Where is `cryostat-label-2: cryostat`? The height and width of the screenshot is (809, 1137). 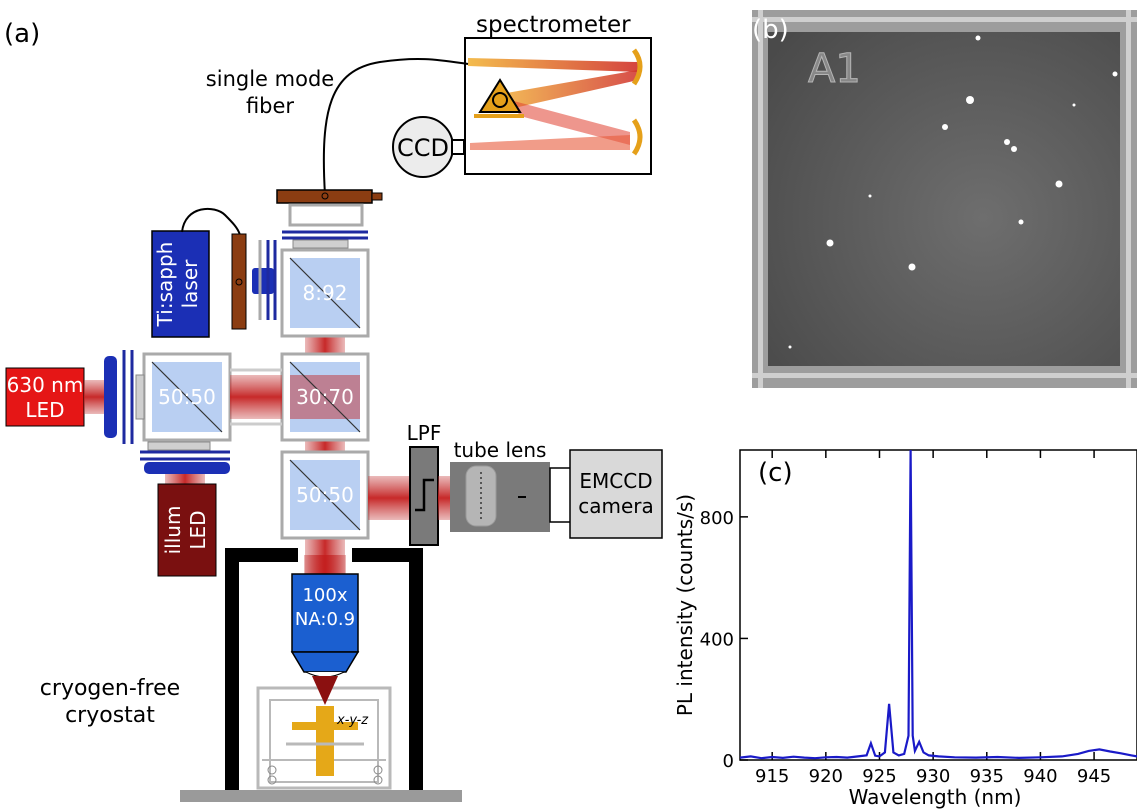 cryostat-label-2: cryostat is located at coordinates (110, 715).